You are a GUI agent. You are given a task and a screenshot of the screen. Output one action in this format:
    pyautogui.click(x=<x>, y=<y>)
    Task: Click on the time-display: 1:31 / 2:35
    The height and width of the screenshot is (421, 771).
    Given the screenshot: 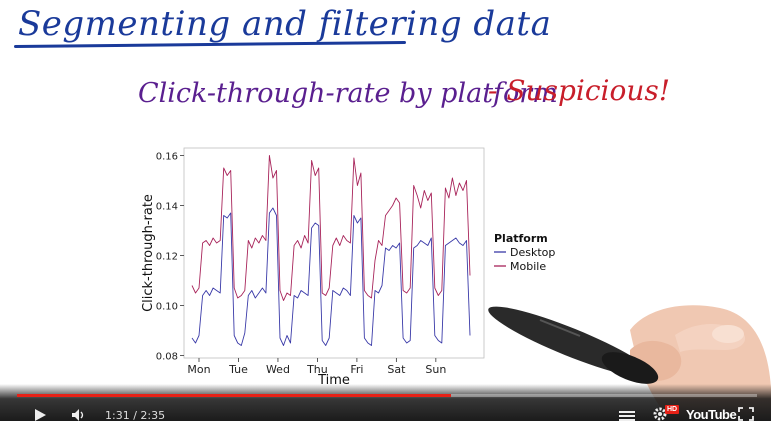 What is the action you would take?
    pyautogui.click(x=135, y=415)
    